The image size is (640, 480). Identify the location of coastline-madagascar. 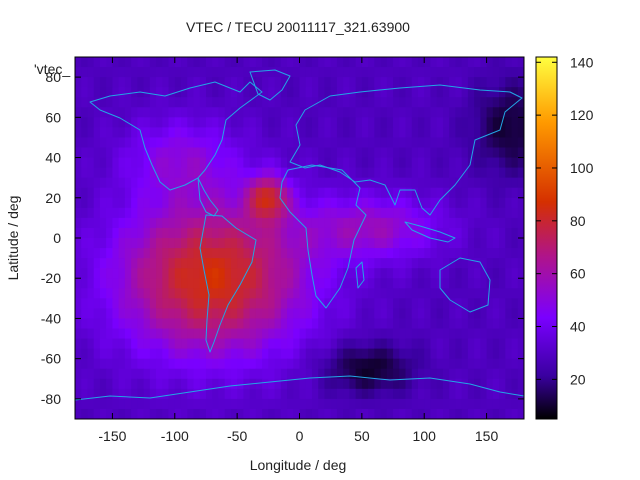
(360, 275).